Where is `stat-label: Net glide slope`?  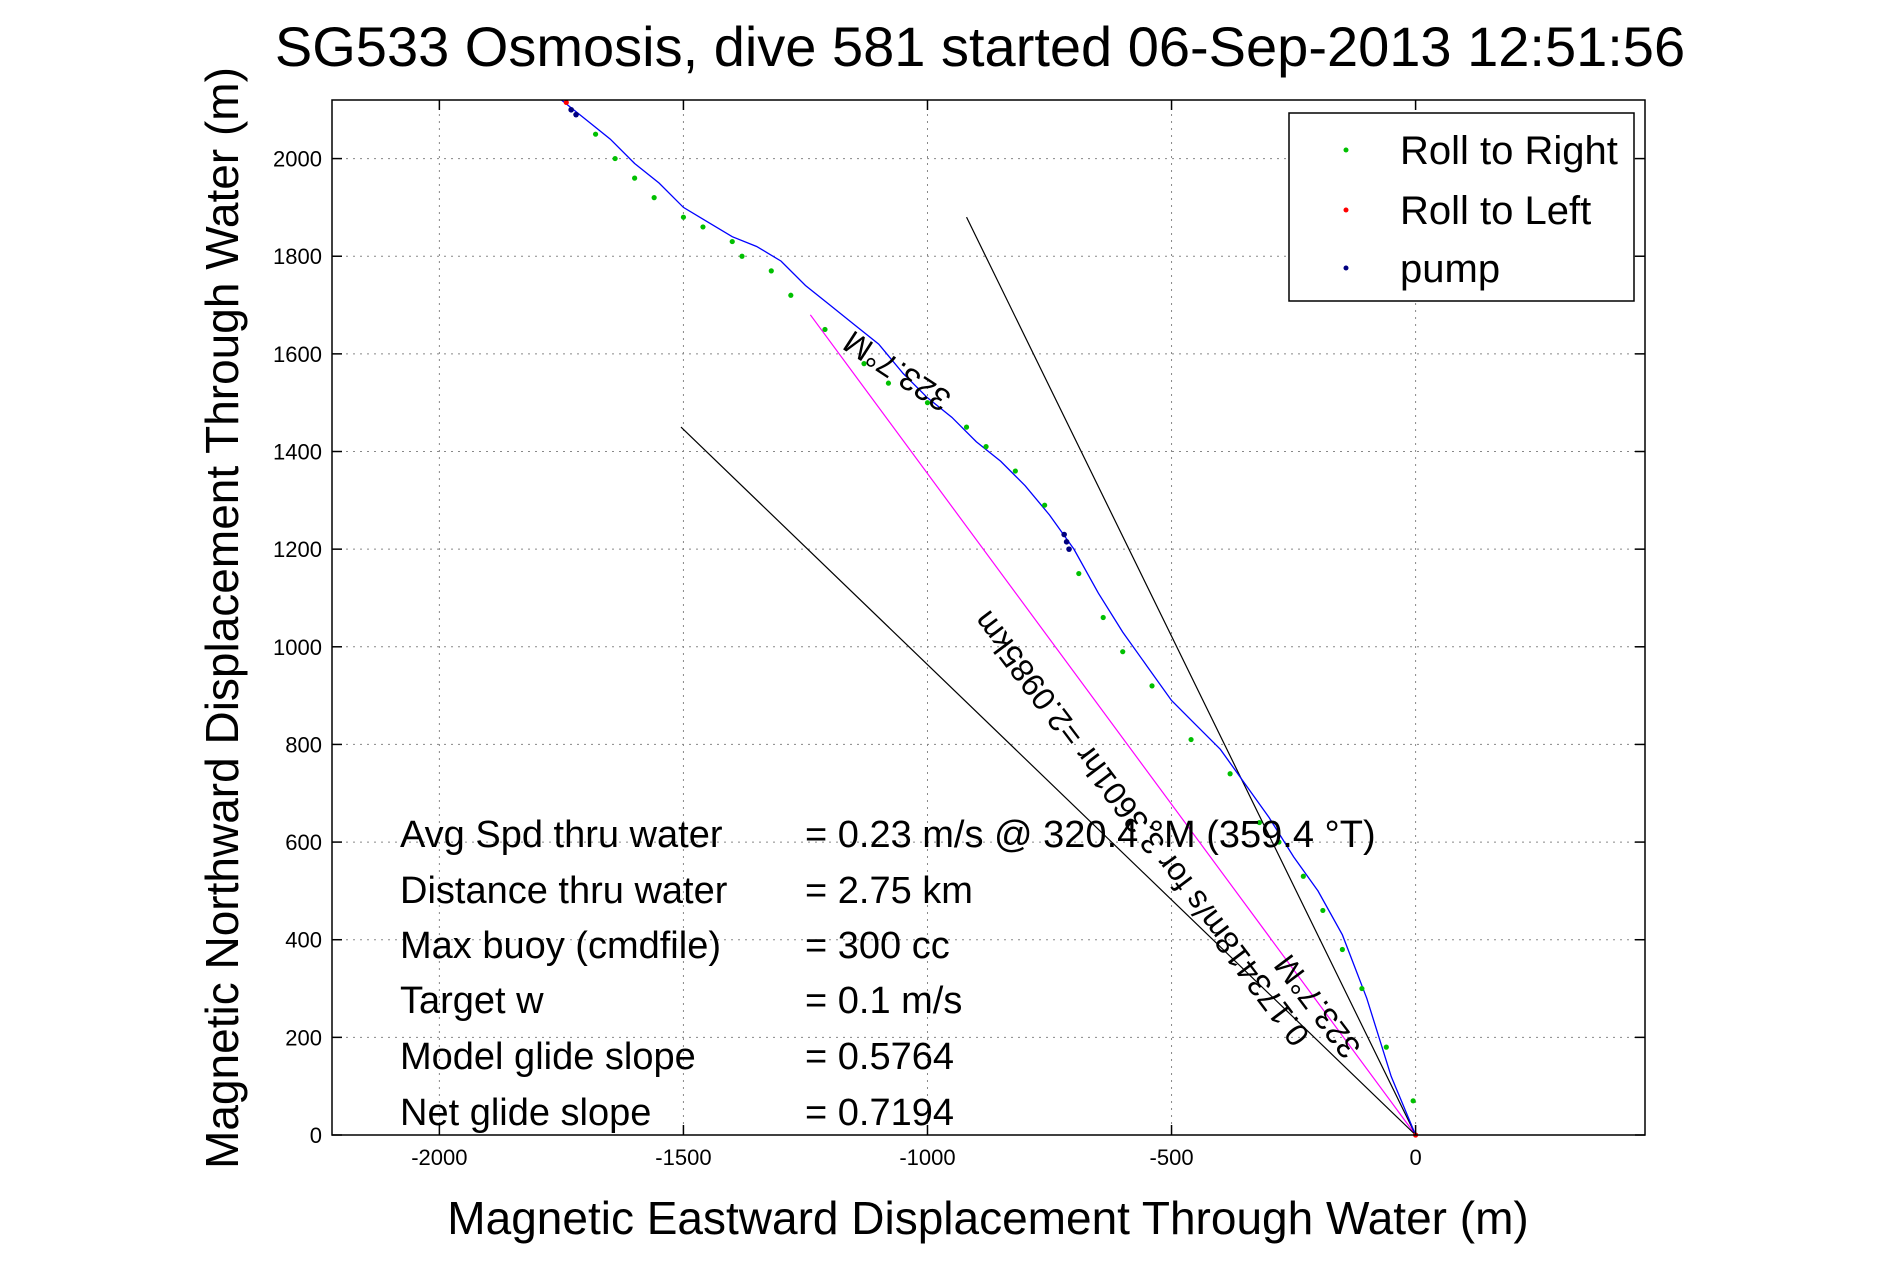
stat-label: Net glide slope is located at coordinates (525, 1113).